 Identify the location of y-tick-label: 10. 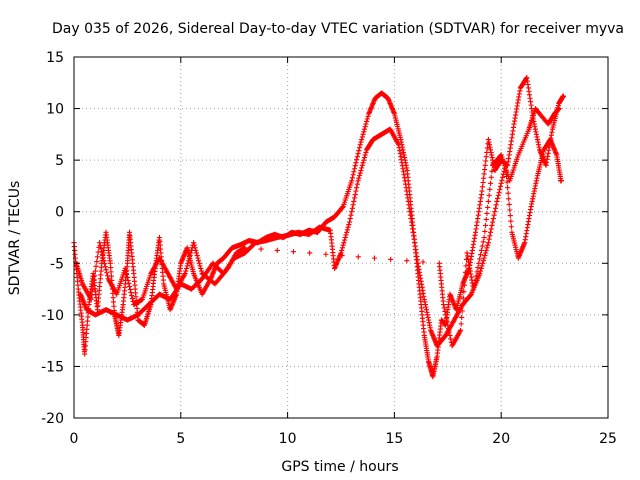
(55, 110).